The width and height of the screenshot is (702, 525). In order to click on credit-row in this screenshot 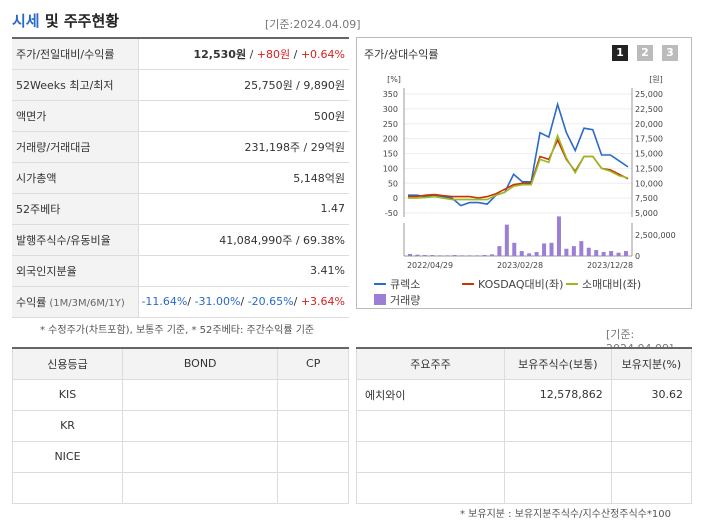, I will do `click(180, 487)`.